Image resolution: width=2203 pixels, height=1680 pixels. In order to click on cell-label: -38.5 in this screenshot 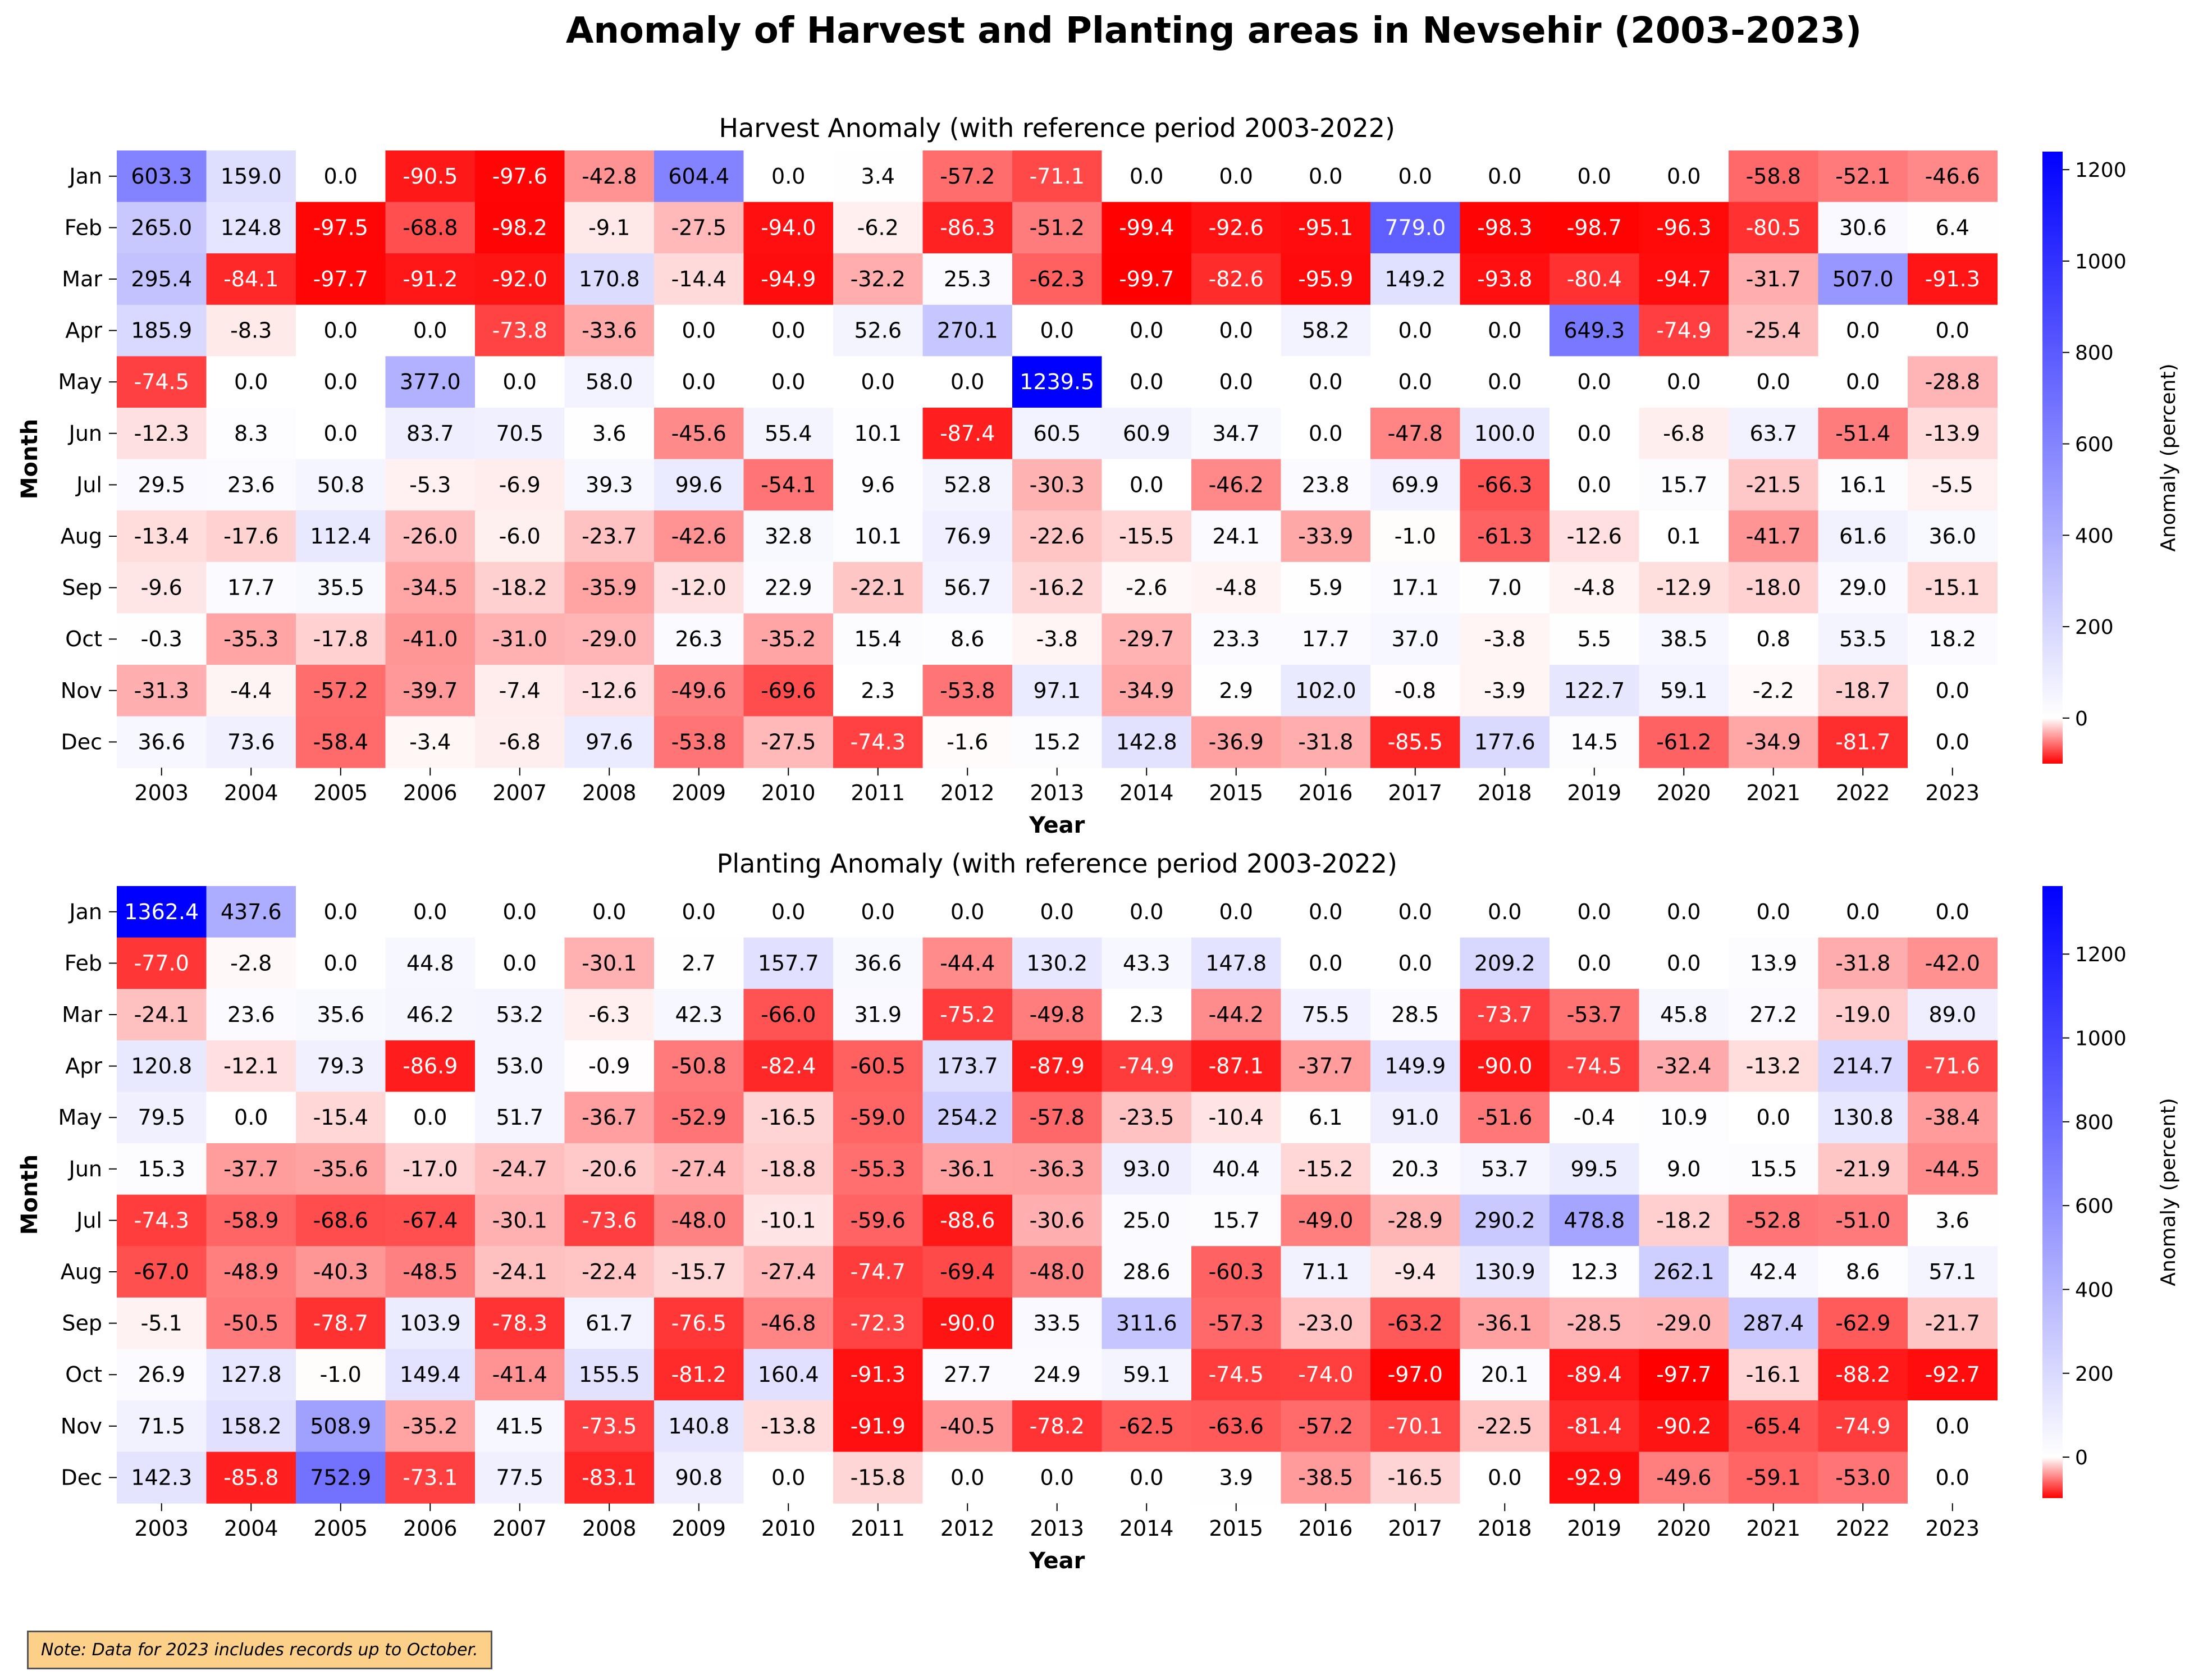, I will do `click(1326, 1477)`.